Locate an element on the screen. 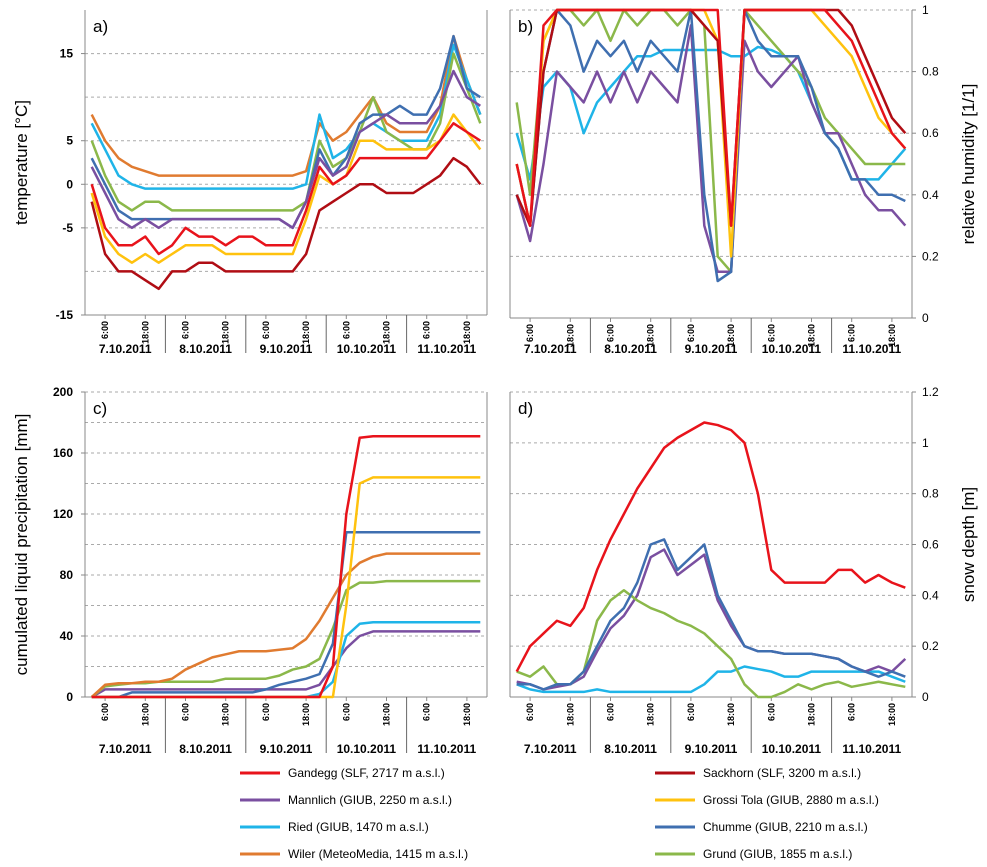 The image size is (987, 867). legend-label: Ried (GIUB, 1470 m a.s.l.) is located at coordinates (358, 827).